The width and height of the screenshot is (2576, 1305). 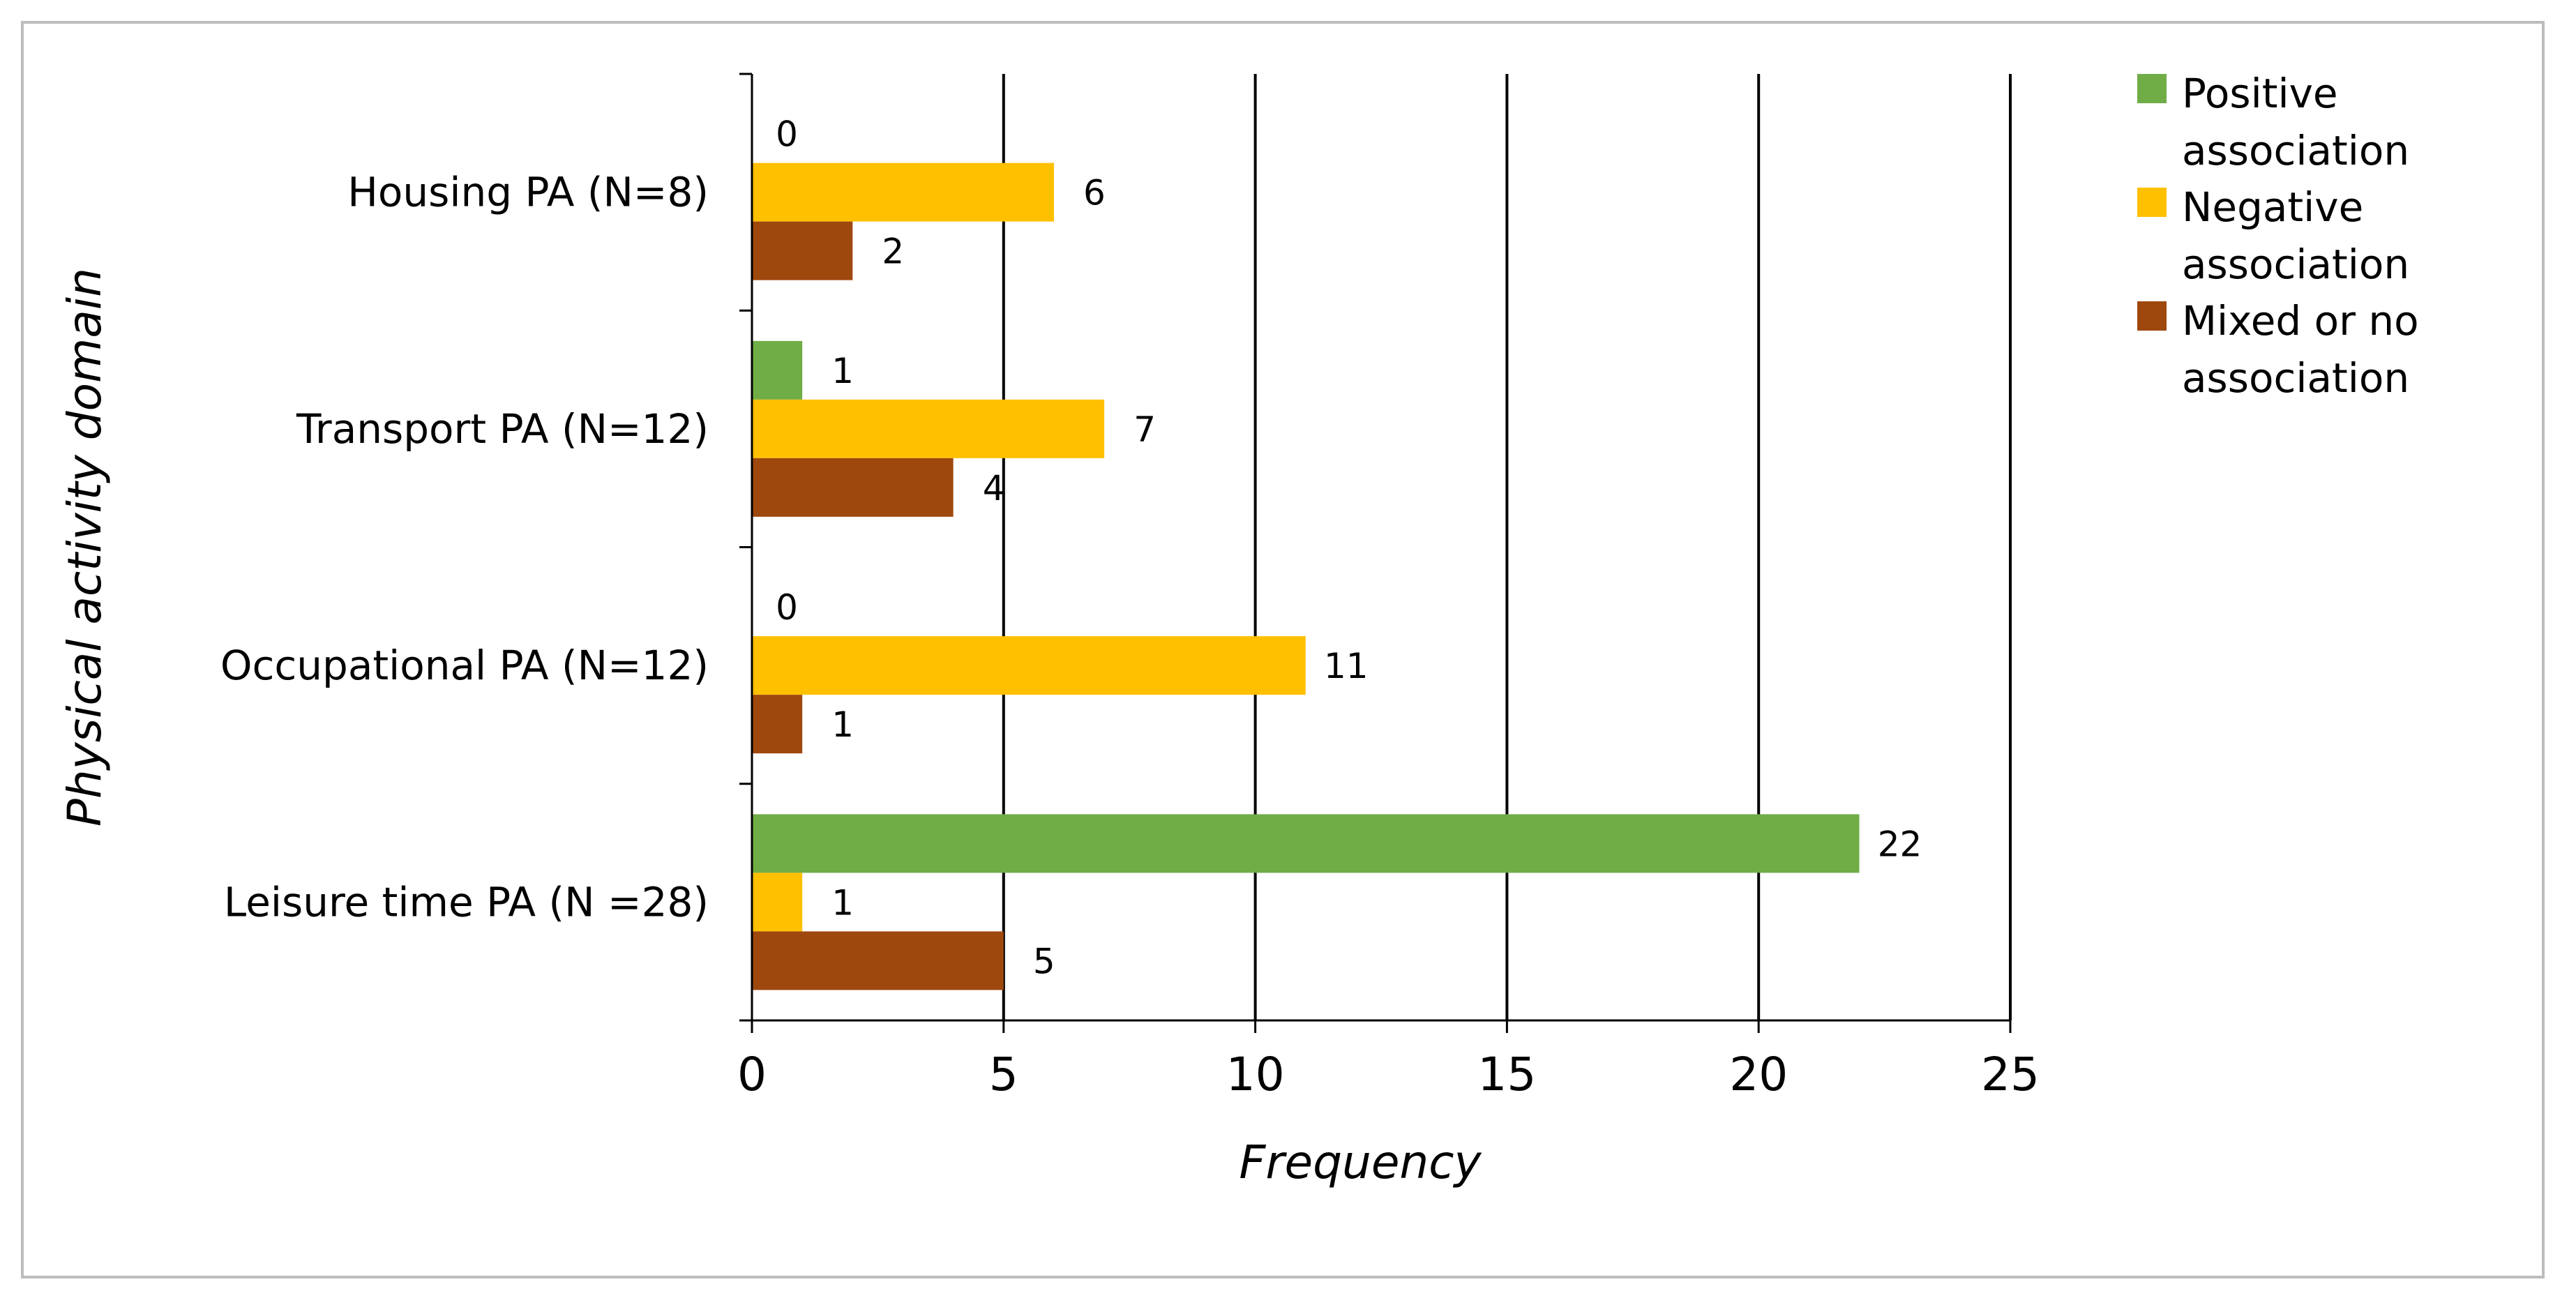 What do you see at coordinates (1346, 666) in the screenshot?
I see `data-label: 11` at bounding box center [1346, 666].